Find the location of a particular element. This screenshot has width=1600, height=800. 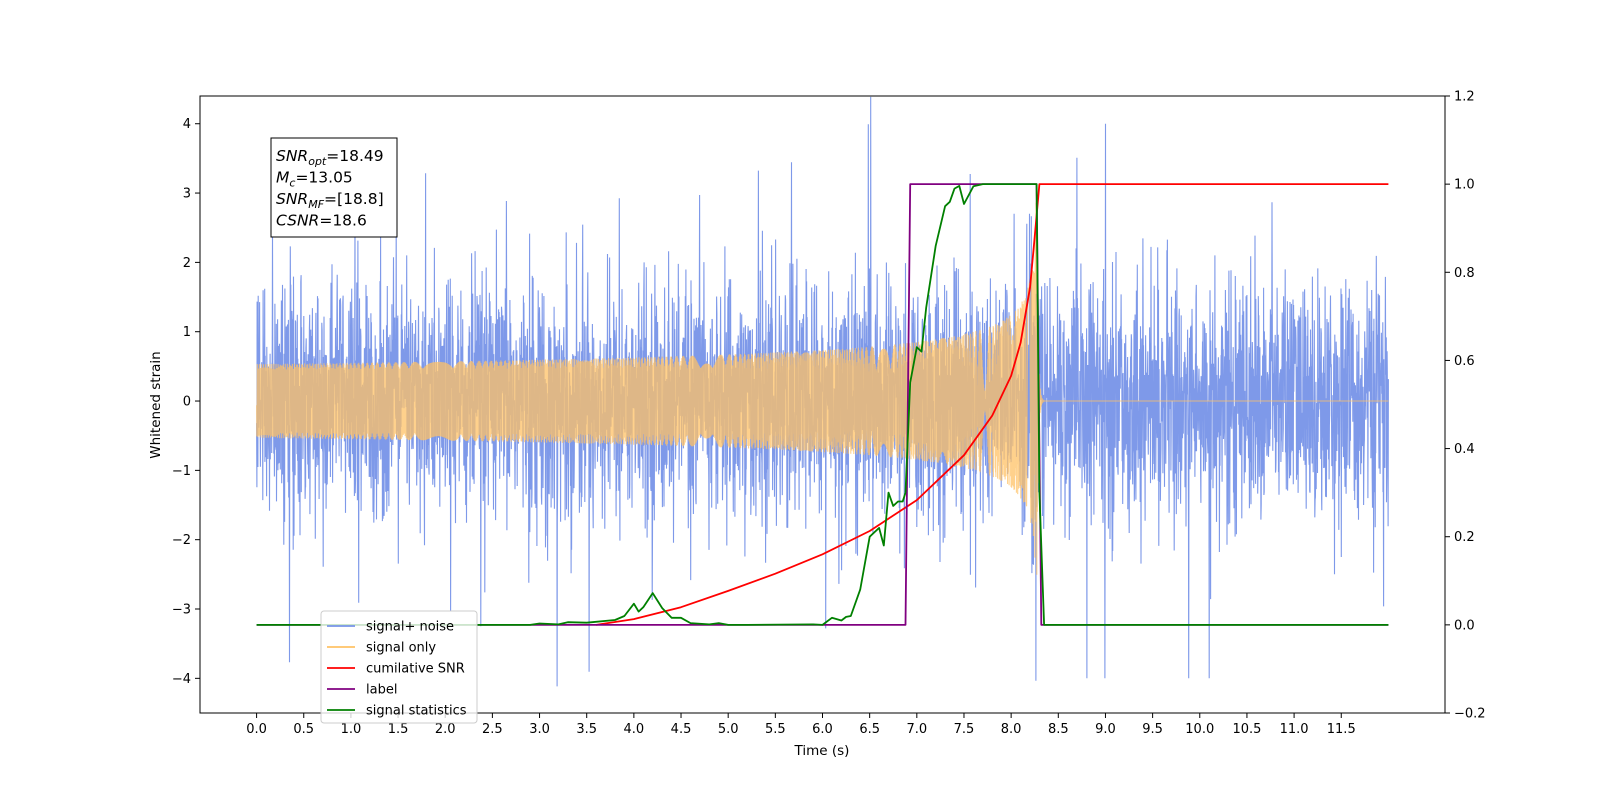

y-right-tick-label: 0.2 is located at coordinates (1464, 537).